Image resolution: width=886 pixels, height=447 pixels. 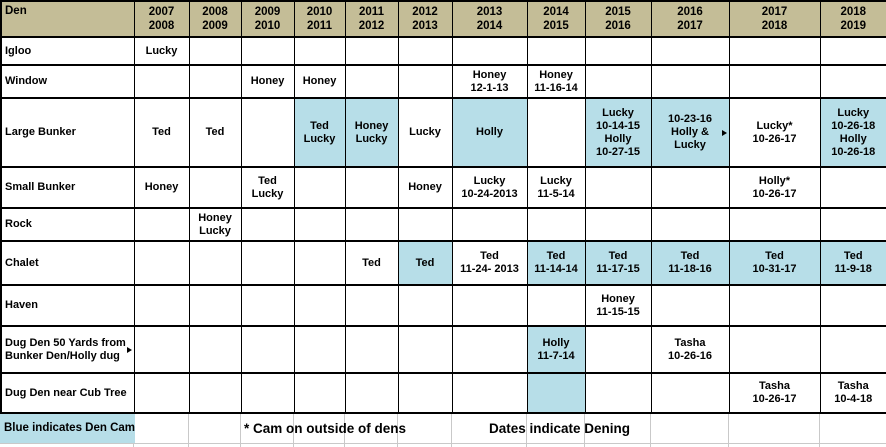 I want to click on year-column-header: 2014 2015, so click(x=556, y=19).